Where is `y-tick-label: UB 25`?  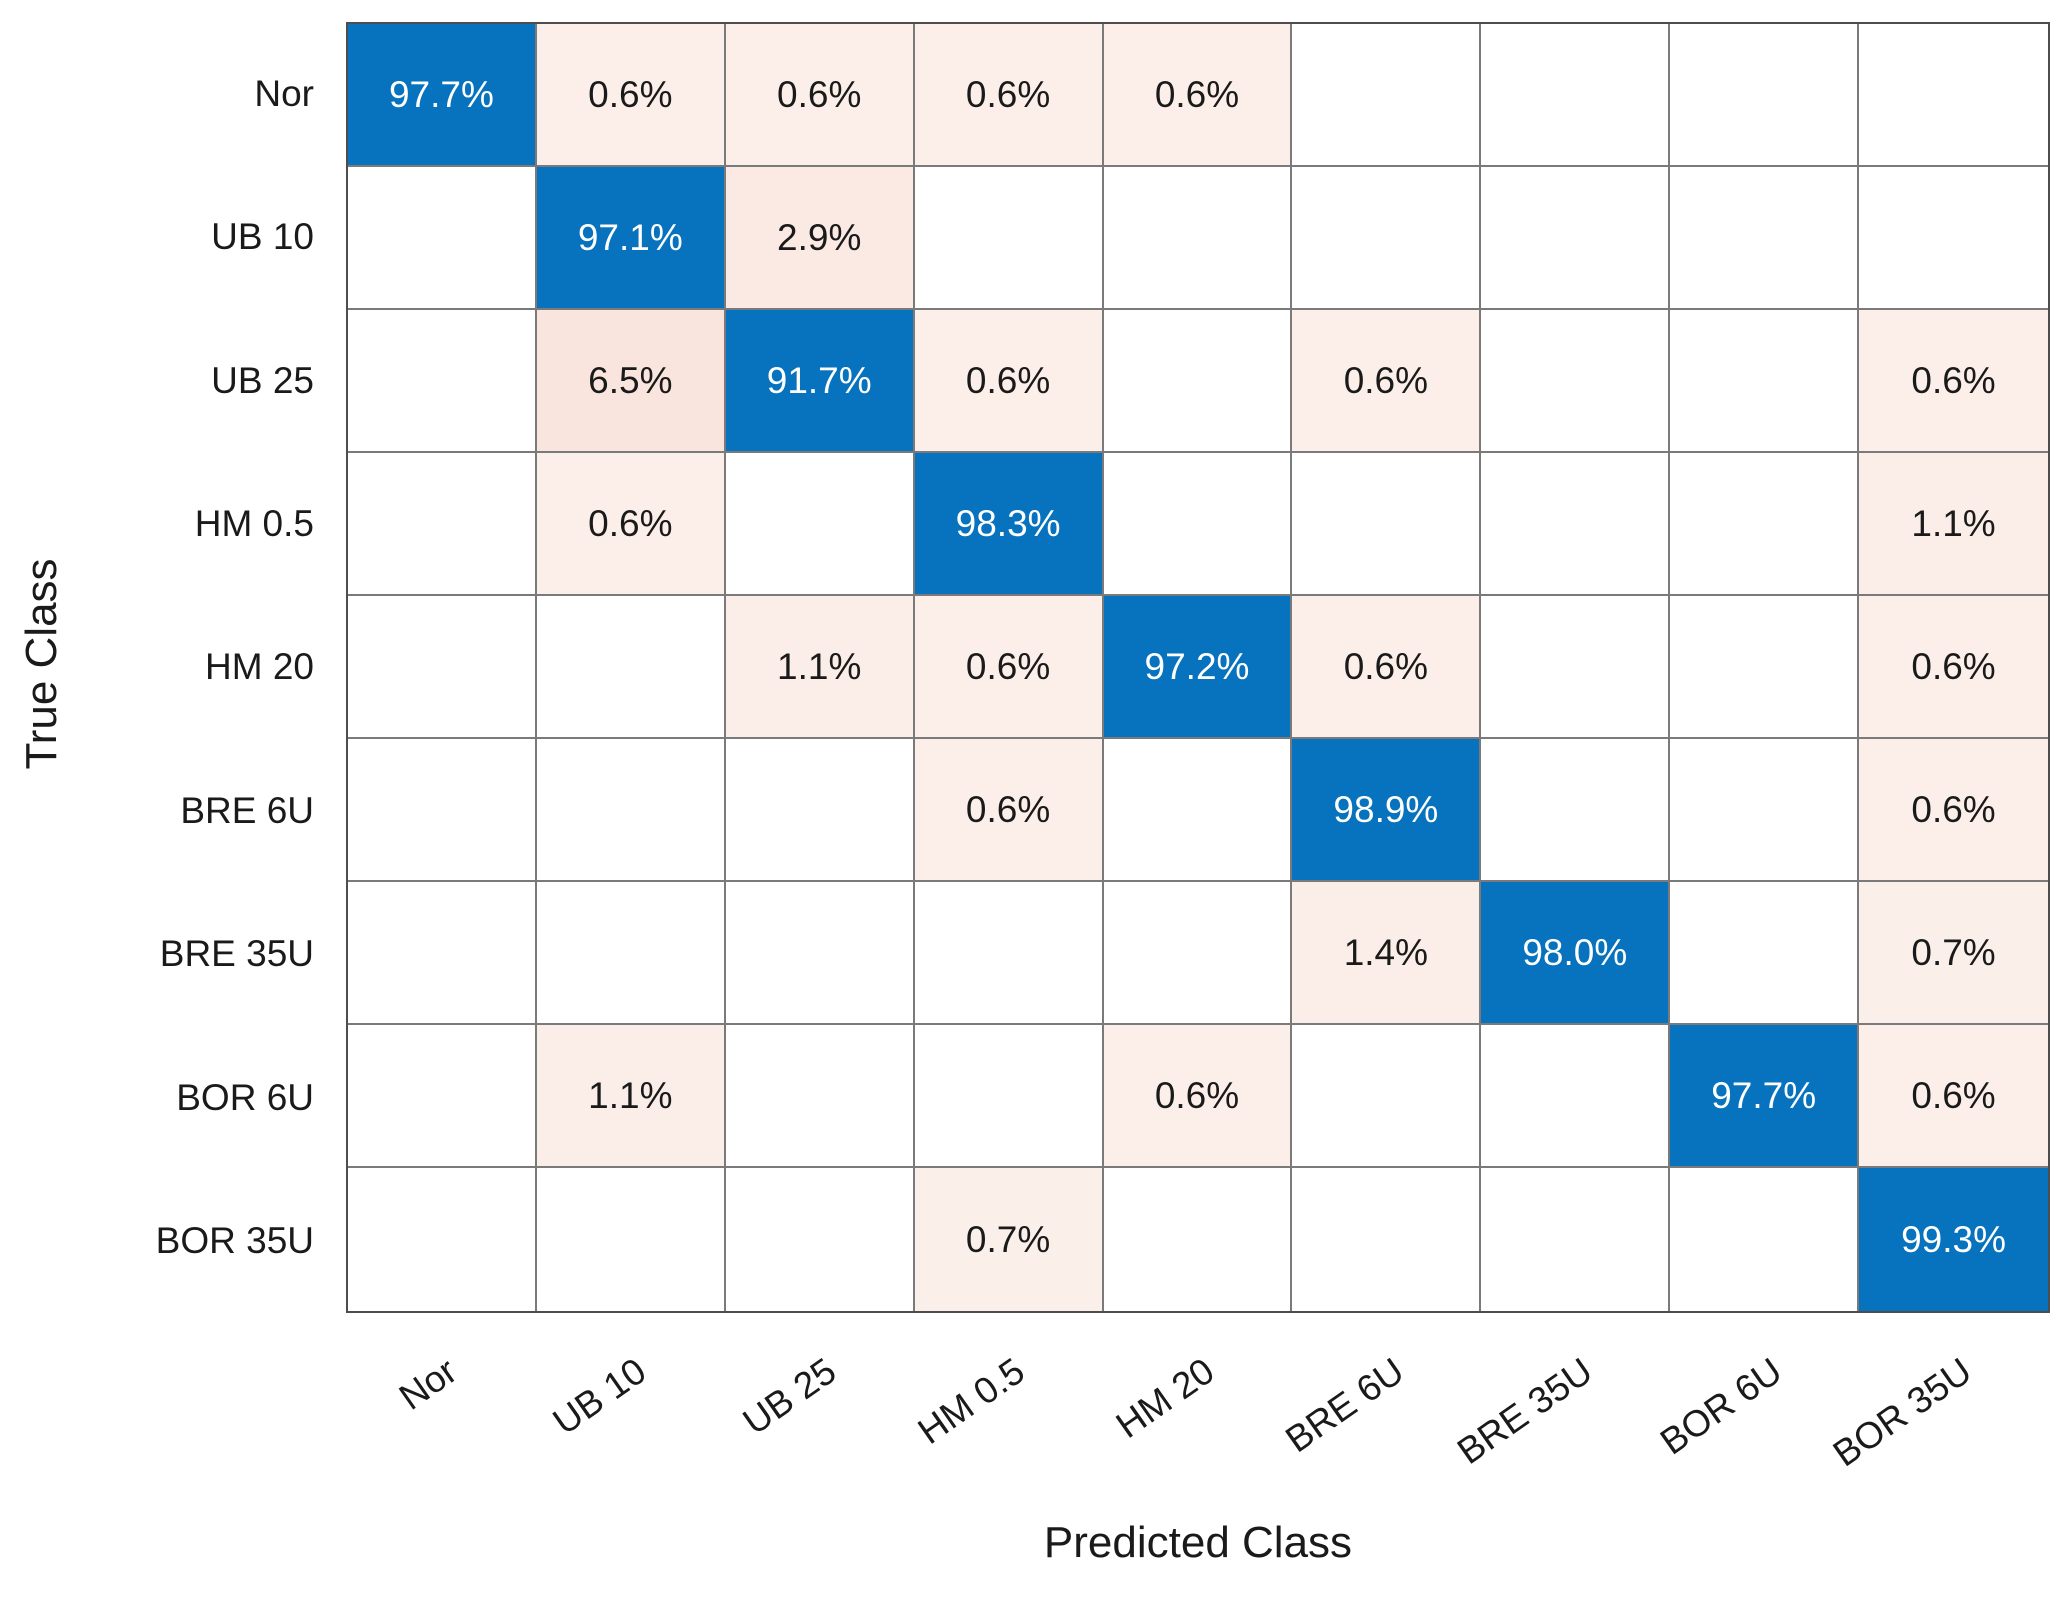 y-tick-label: UB 25 is located at coordinates (262, 380).